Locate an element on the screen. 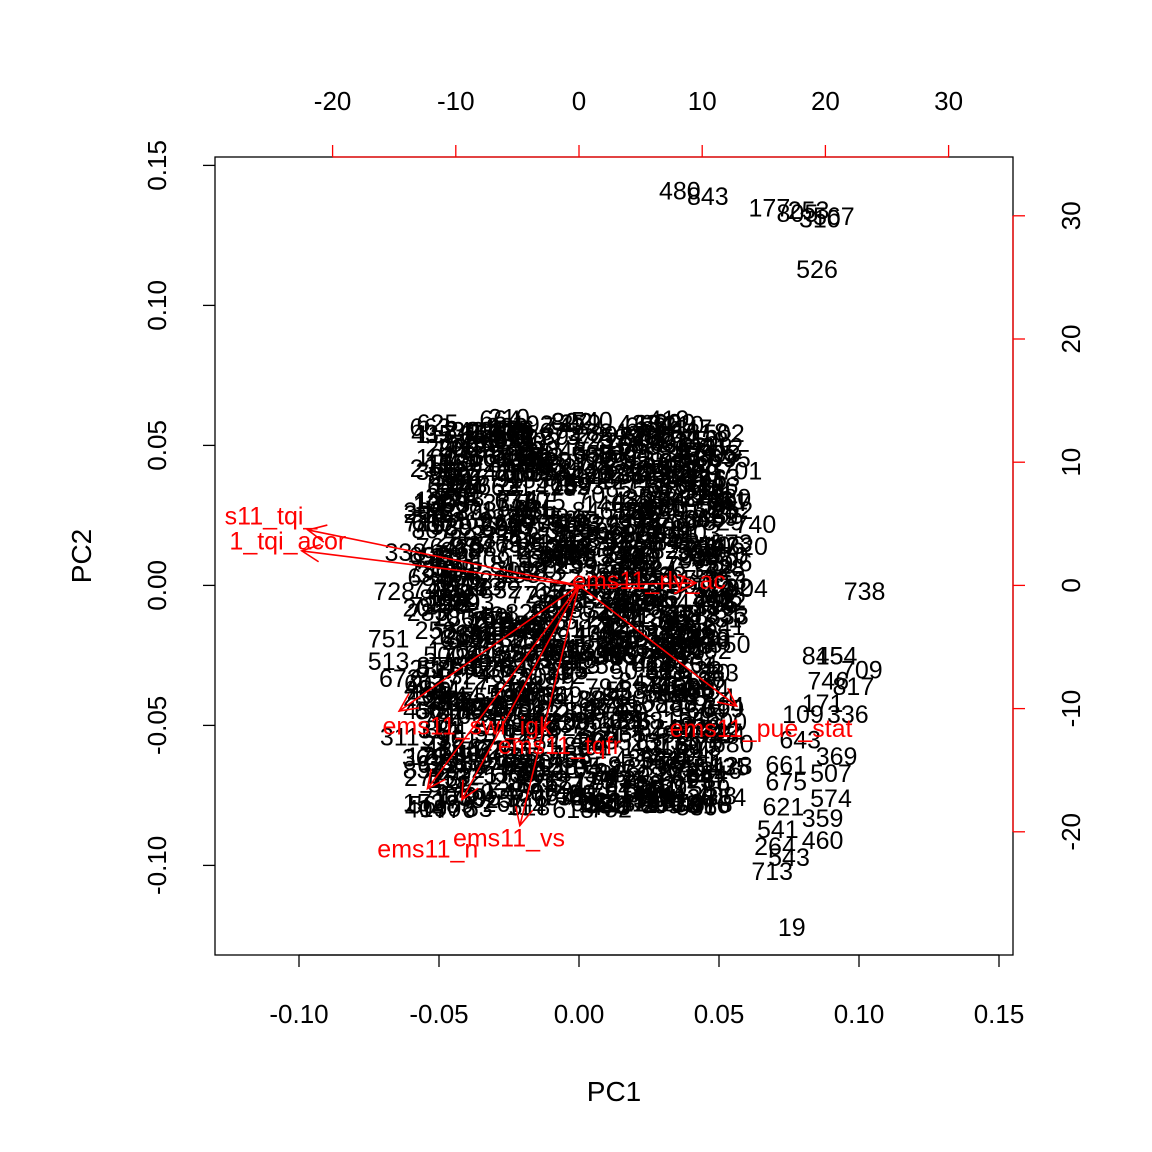 This screenshot has height=1152, width=1152. cluster-point-label: 794 is located at coordinates (606, 688).